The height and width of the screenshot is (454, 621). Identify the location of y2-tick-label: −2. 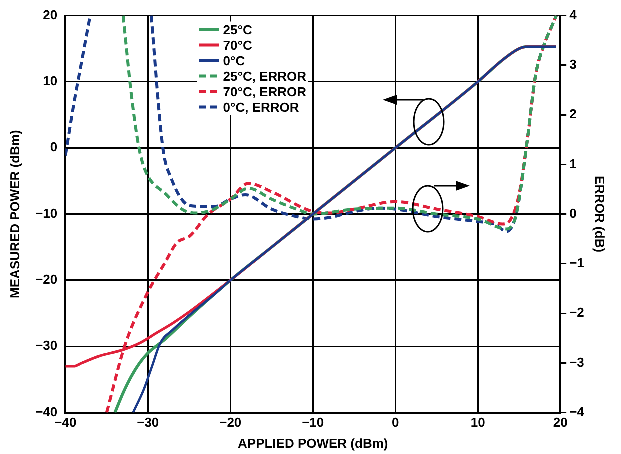
(577, 312).